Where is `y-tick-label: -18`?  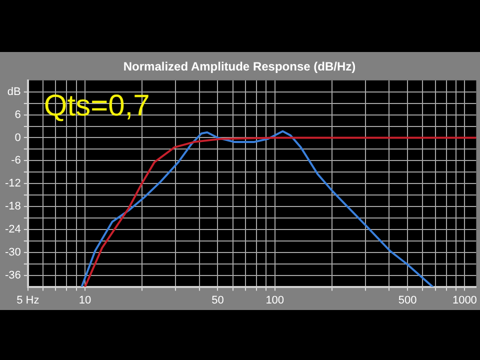
y-tick-label: -18 is located at coordinates (12, 206).